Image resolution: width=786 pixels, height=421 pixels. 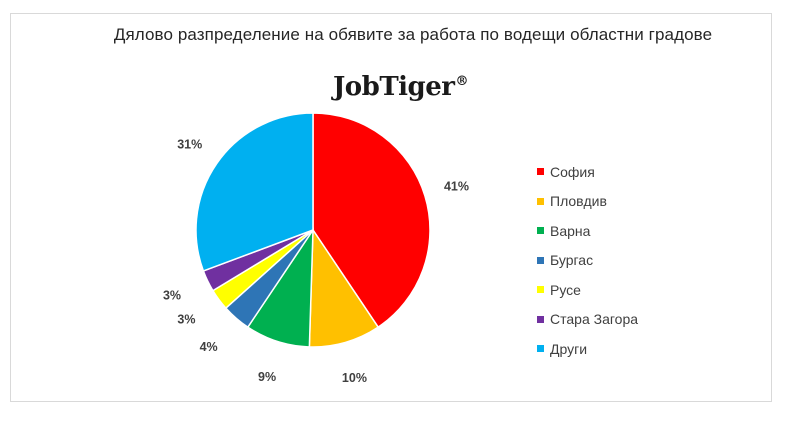 What do you see at coordinates (461, 81) in the screenshot?
I see `brand-trademark: ®` at bounding box center [461, 81].